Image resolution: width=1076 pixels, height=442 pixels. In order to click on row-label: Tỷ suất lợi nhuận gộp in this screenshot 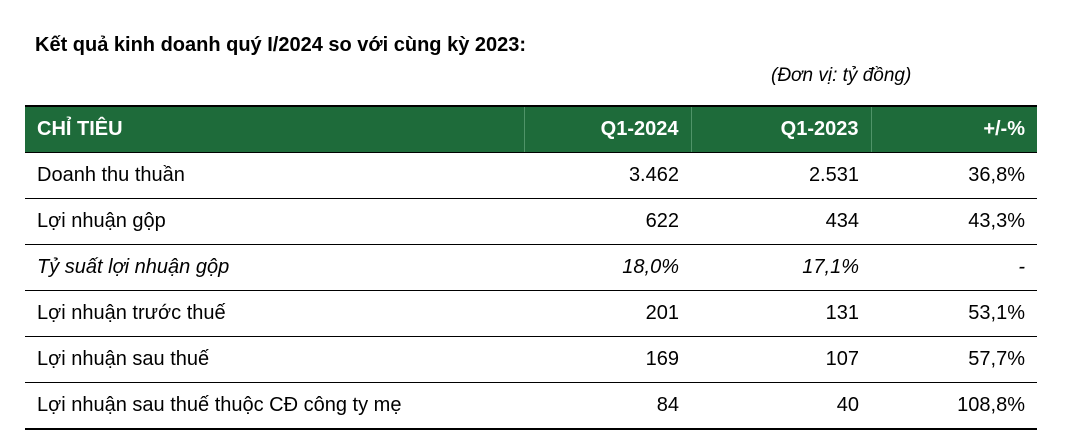, I will do `click(274, 267)`.